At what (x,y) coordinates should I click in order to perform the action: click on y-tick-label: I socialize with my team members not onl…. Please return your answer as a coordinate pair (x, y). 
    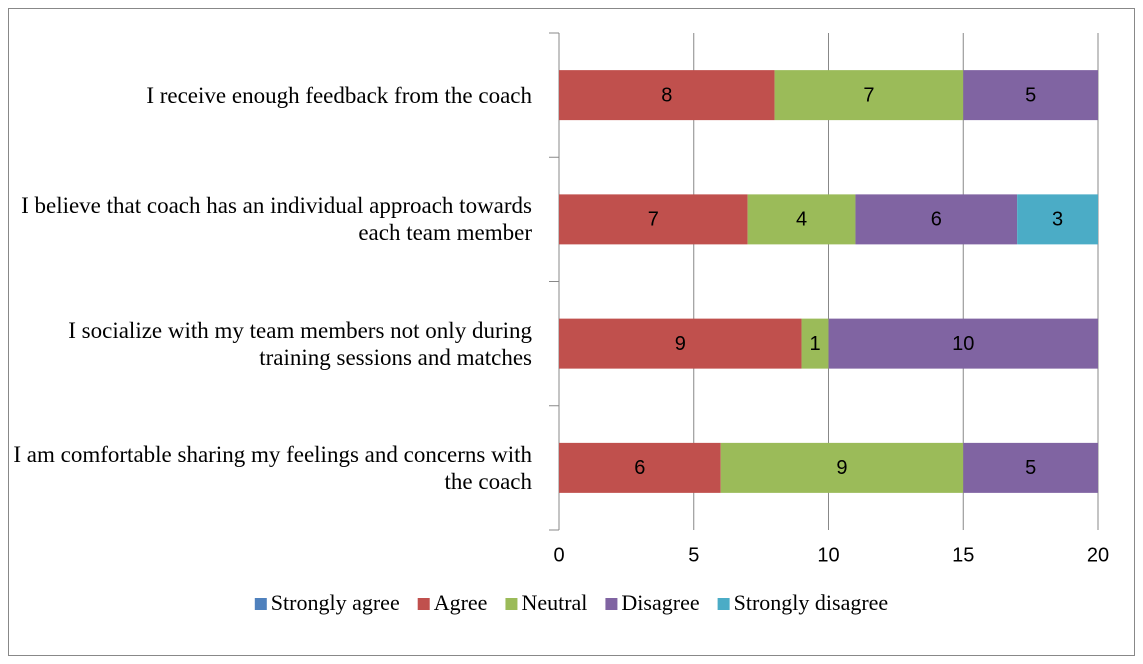
    Looking at the image, I should click on (300, 343).